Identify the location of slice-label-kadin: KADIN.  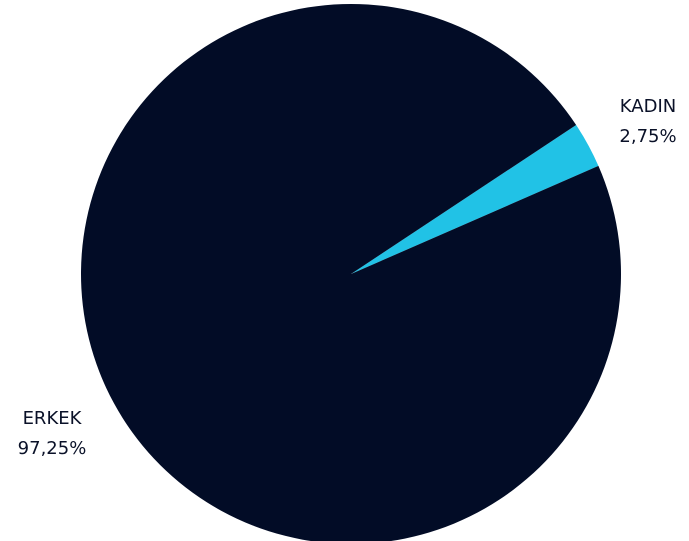
(648, 106).